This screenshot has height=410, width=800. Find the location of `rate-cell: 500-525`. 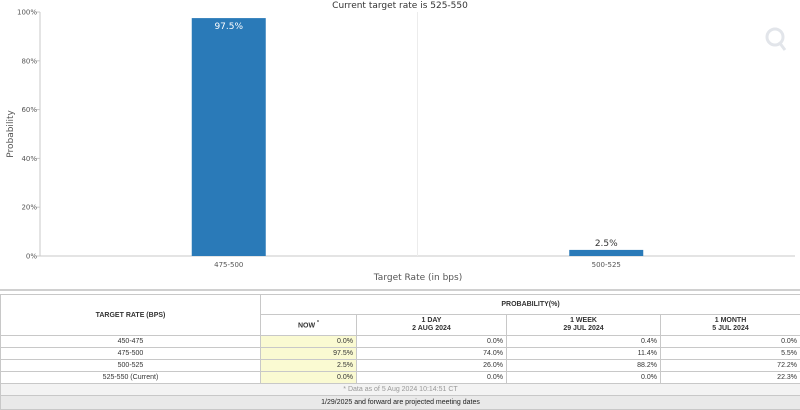

rate-cell: 500-525 is located at coordinates (130, 365).